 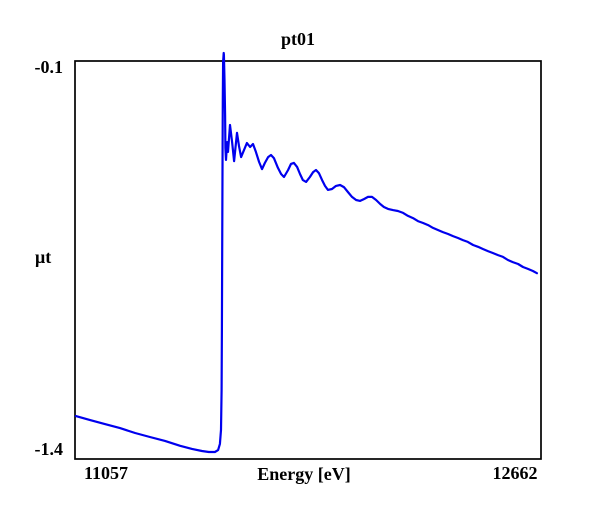 What do you see at coordinates (515, 473) in the screenshot?
I see `x-axis-max-tick-label: 12662` at bounding box center [515, 473].